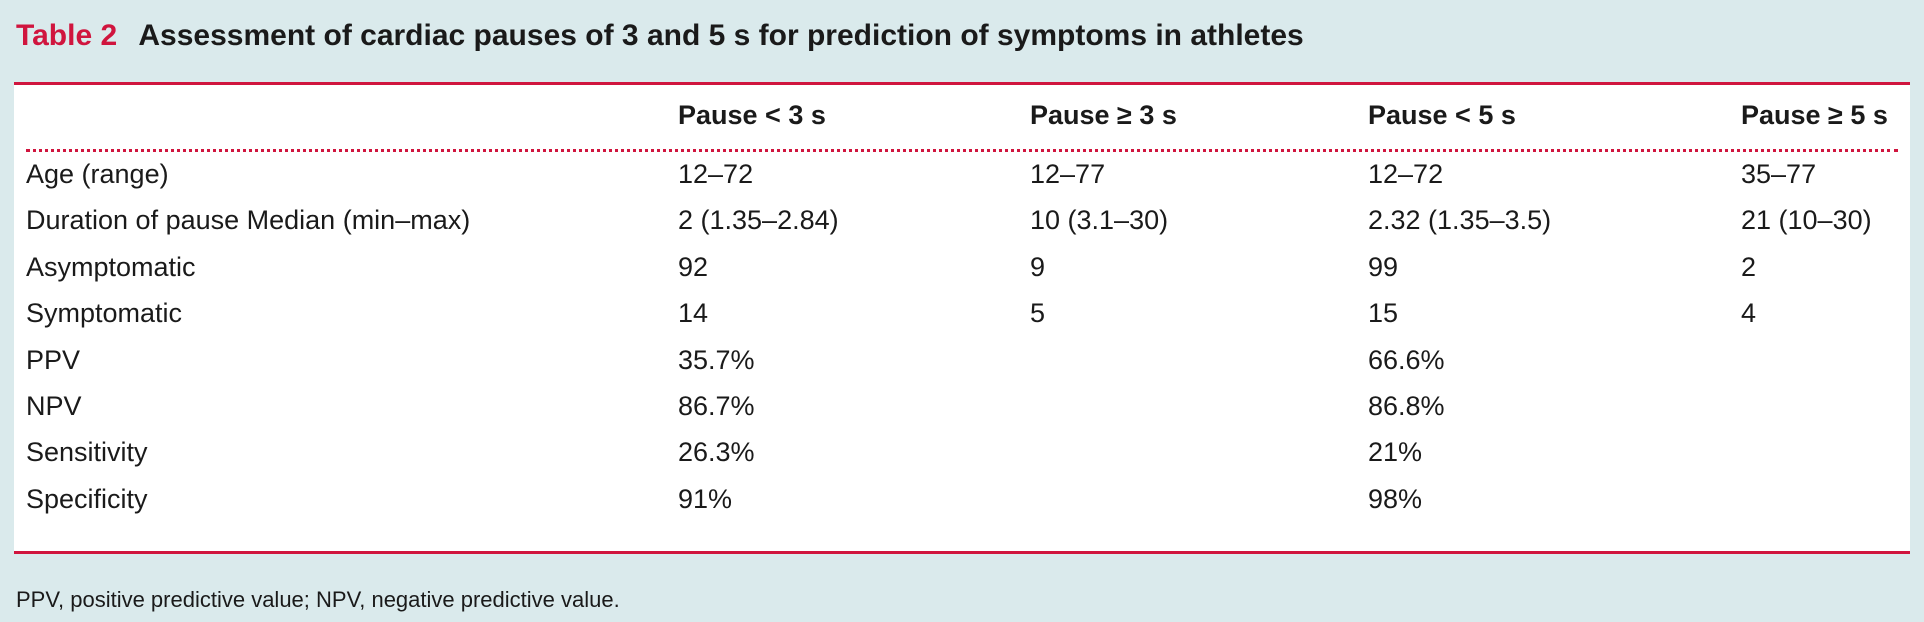  Describe the element at coordinates (962, 406) in the screenshot. I see `table-row: NPV 86.7% 86.8%` at that location.